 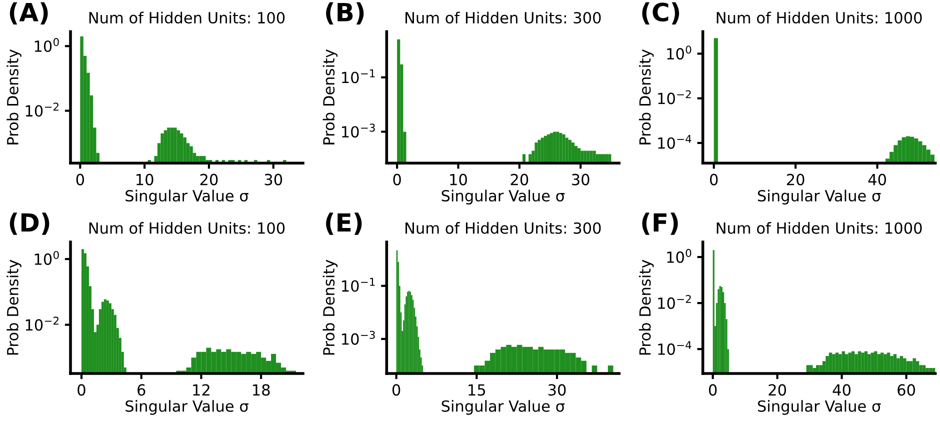 I want to click on text: (E), so click(x=344, y=223).